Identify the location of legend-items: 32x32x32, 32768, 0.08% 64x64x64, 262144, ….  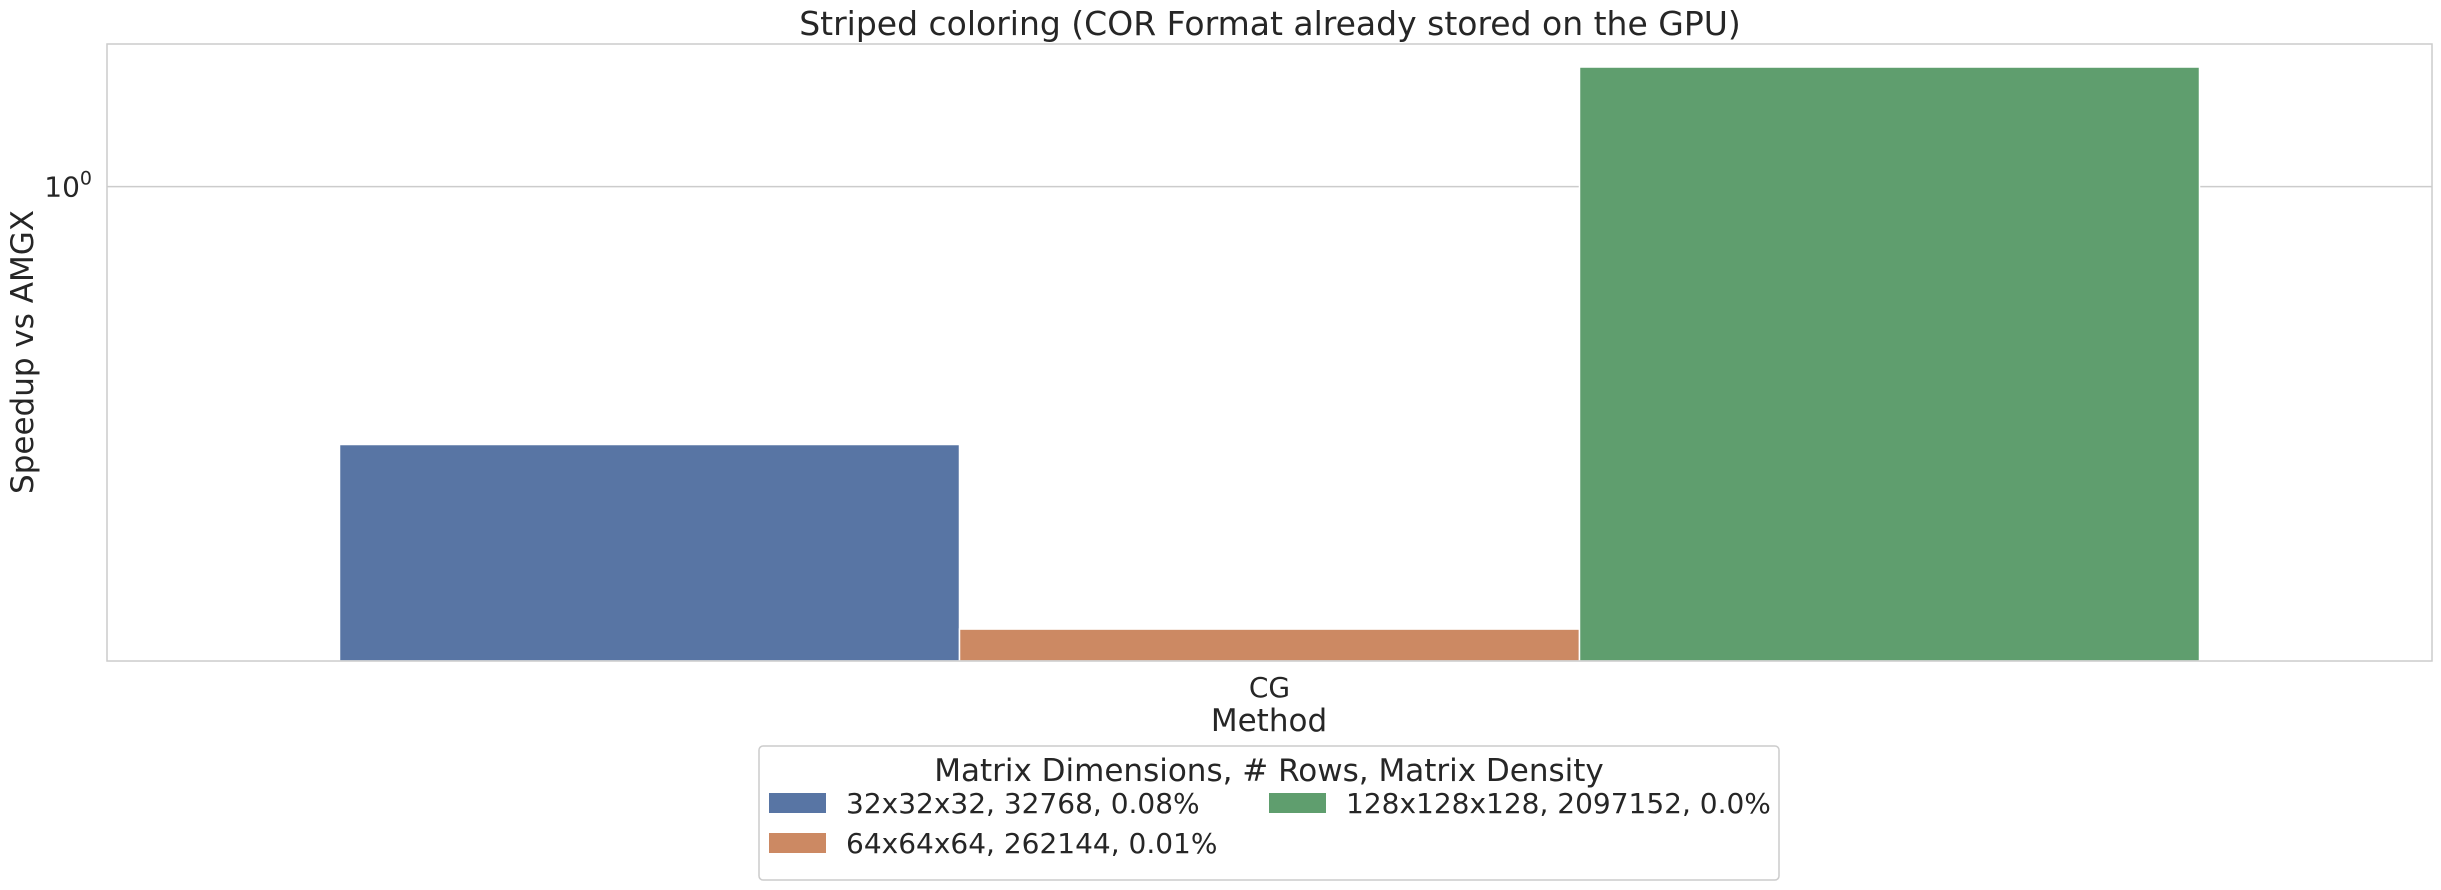
(1270, 823).